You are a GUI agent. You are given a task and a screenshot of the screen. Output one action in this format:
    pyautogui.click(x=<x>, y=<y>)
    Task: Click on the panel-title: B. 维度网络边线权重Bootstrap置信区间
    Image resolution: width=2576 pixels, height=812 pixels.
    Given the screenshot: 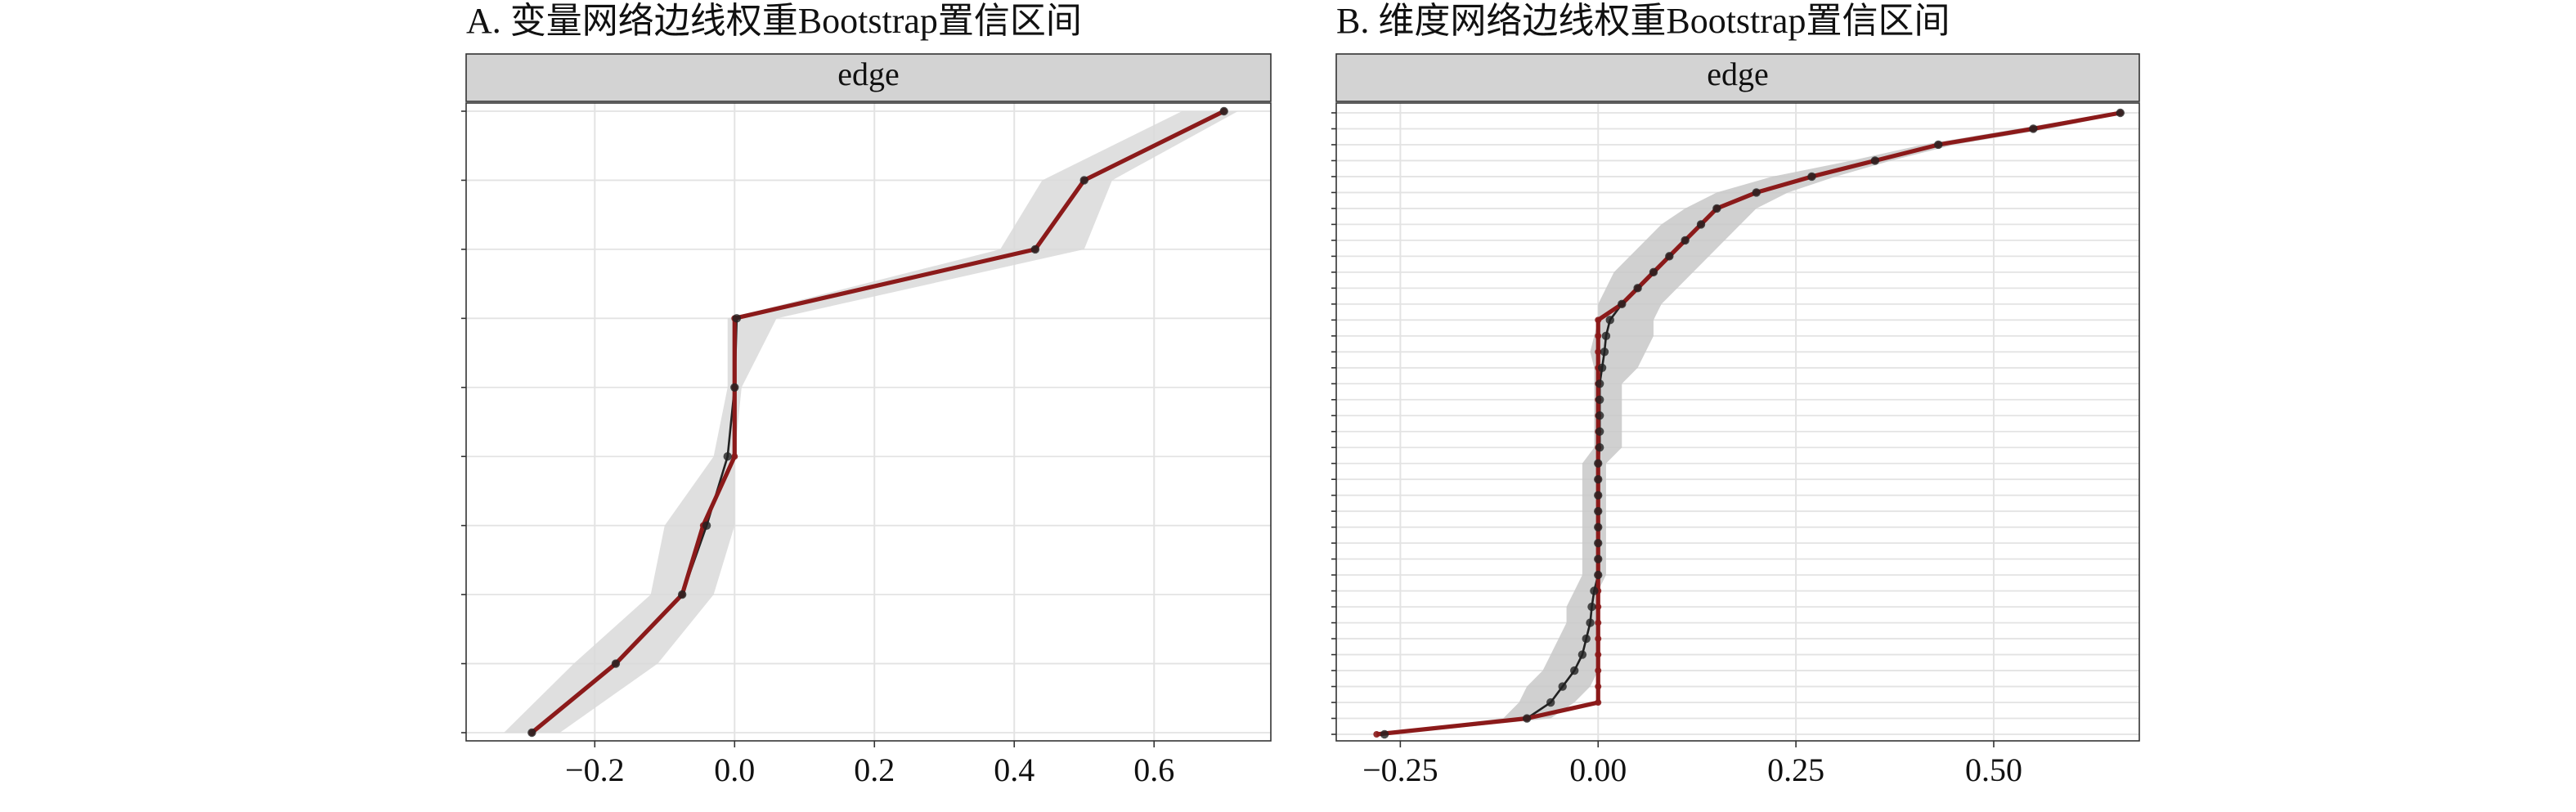 What is the action you would take?
    pyautogui.click(x=1643, y=21)
    